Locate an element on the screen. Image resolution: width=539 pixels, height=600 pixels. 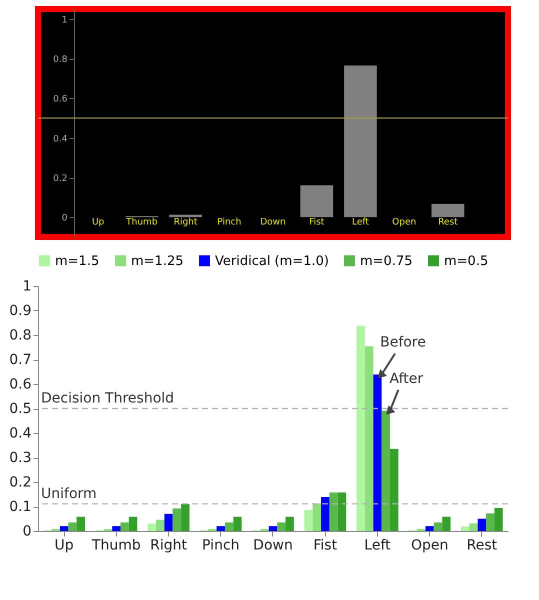
legend-label: m=1.5 is located at coordinates (77, 261).